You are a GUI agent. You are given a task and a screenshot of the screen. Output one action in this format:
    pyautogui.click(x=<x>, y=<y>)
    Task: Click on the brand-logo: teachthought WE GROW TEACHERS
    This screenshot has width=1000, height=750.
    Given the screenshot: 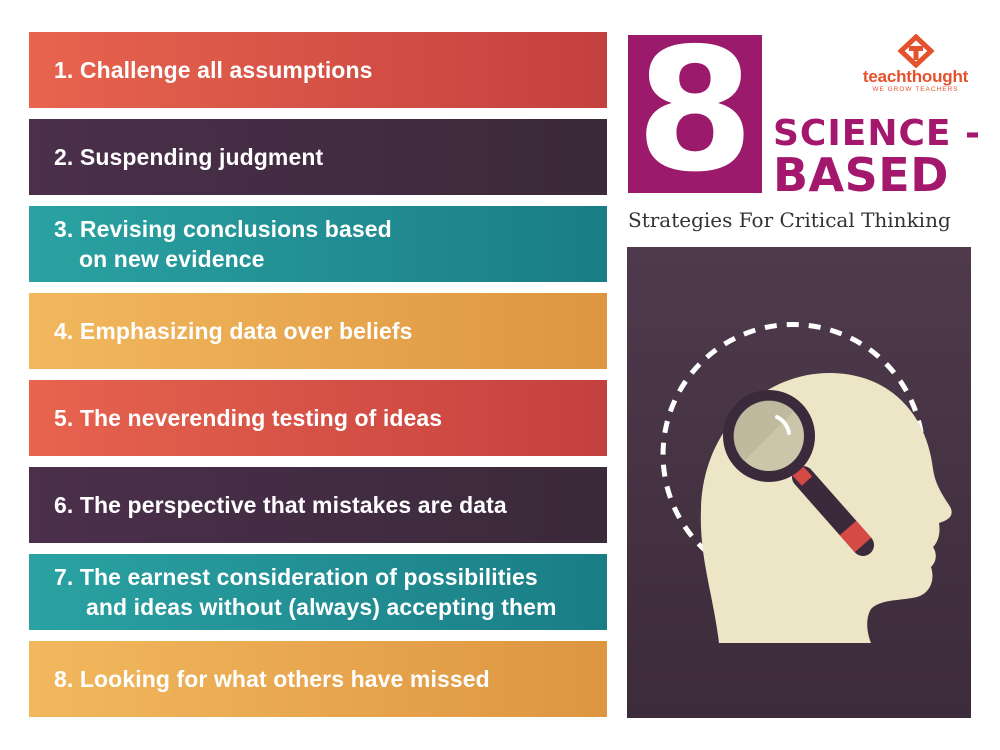 What is the action you would take?
    pyautogui.click(x=915, y=64)
    